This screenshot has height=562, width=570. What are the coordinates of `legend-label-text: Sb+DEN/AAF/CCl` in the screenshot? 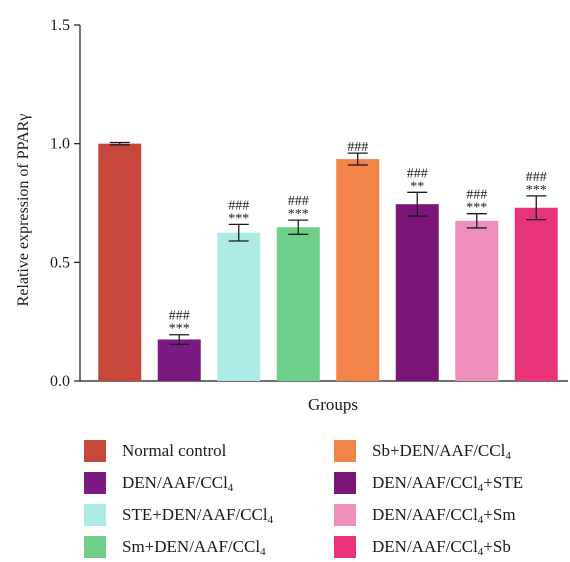 It's located at (439, 450).